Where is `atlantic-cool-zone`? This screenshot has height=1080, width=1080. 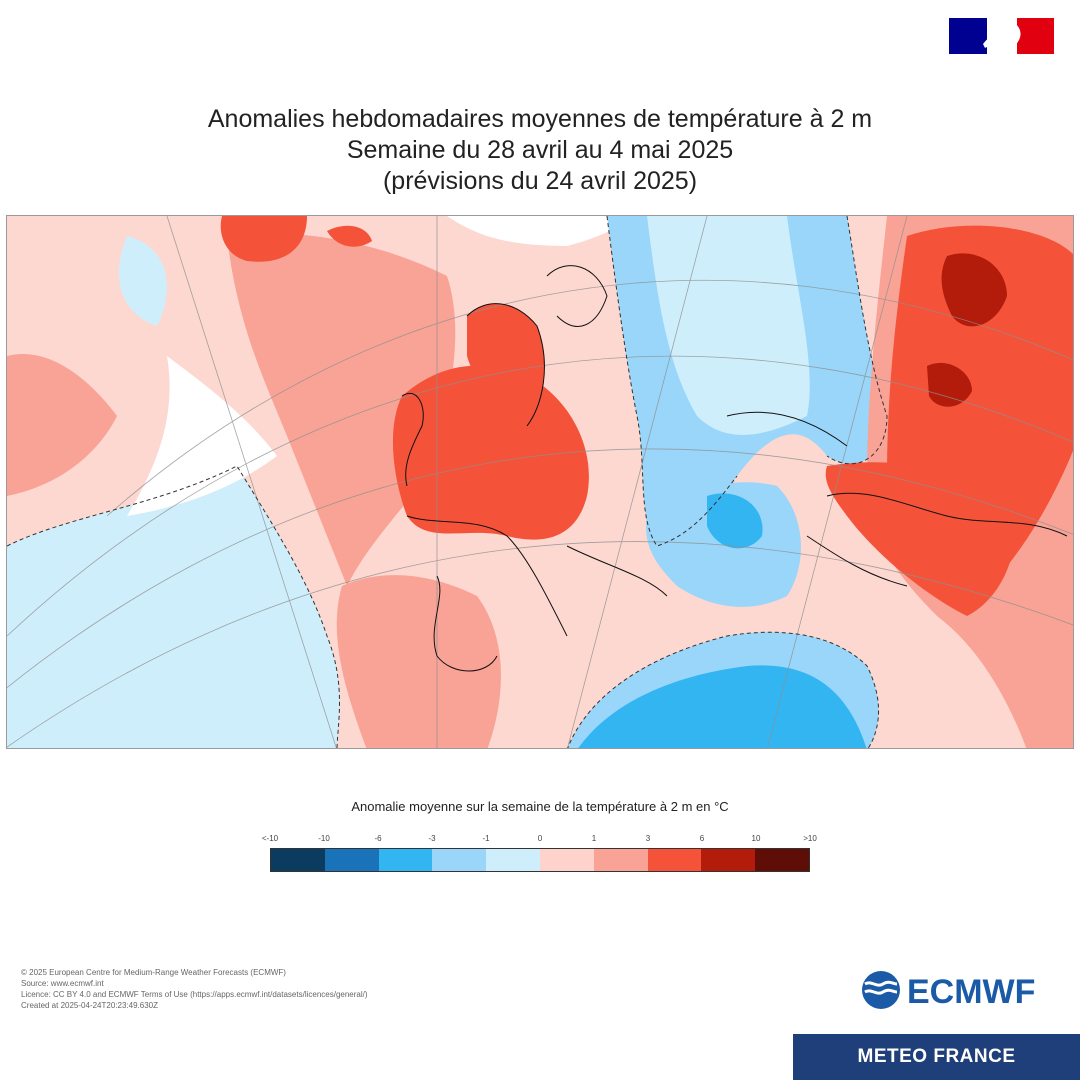
atlantic-cool-zone is located at coordinates (173, 607).